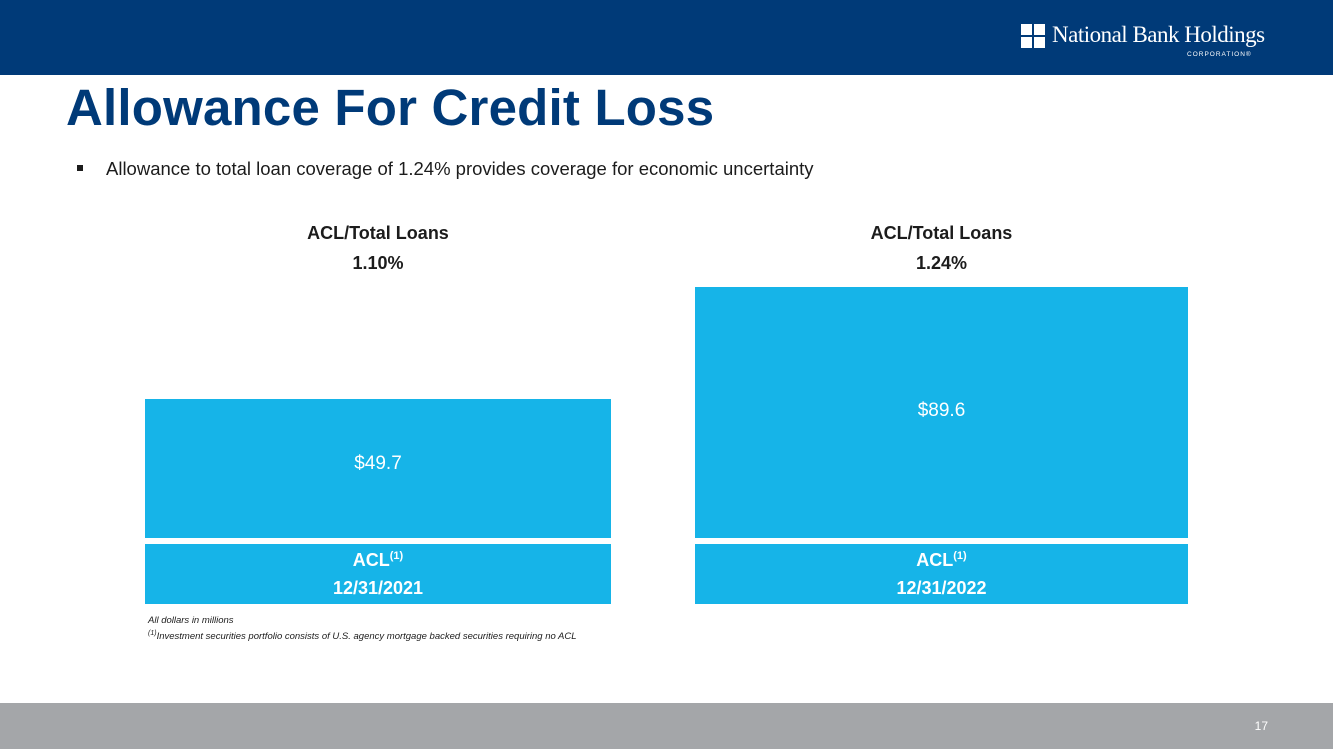 Image resolution: width=1333 pixels, height=749 pixels. I want to click on footnote-1-ref: (1), so click(152, 633).